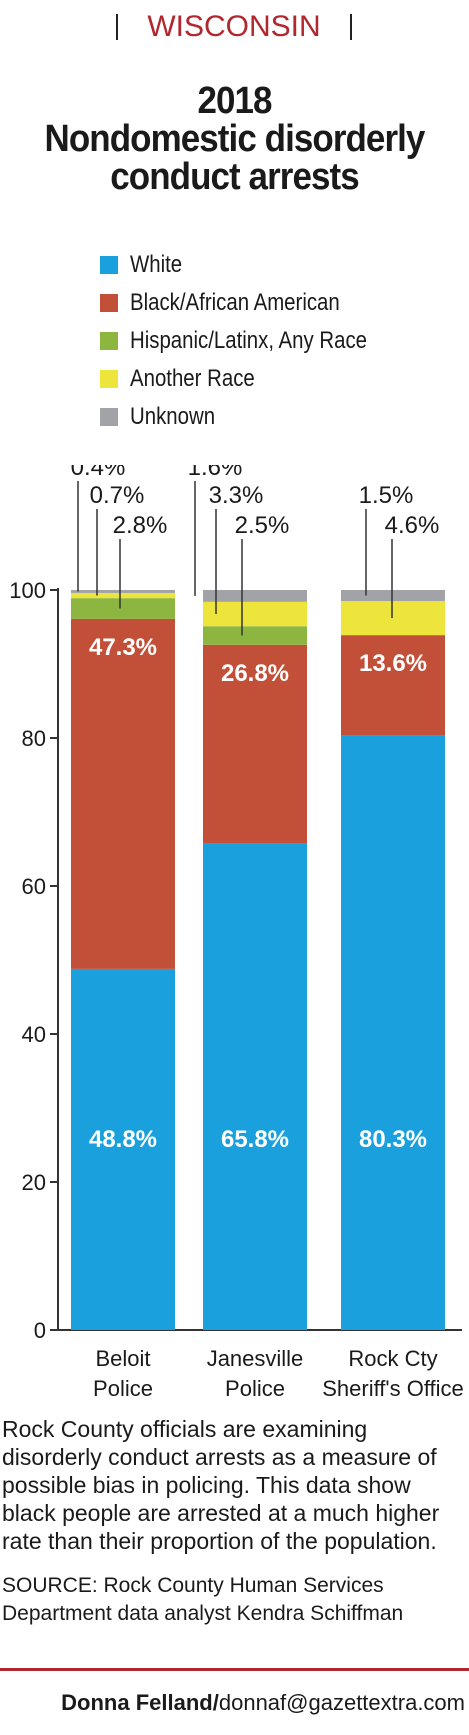 Image resolution: width=469 pixels, height=1735 pixels. Describe the element at coordinates (34, 1034) in the screenshot. I see `y-tick-label: 40` at that location.